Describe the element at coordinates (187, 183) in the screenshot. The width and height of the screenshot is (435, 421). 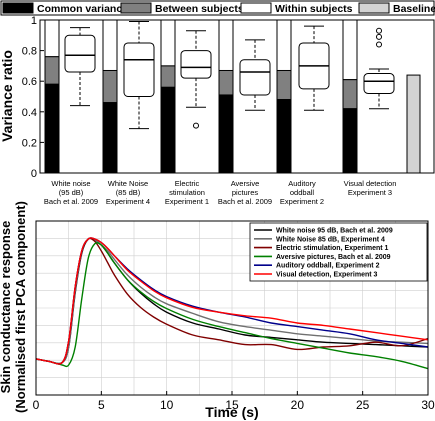
I see `category-label-2-0: Electric` at that location.